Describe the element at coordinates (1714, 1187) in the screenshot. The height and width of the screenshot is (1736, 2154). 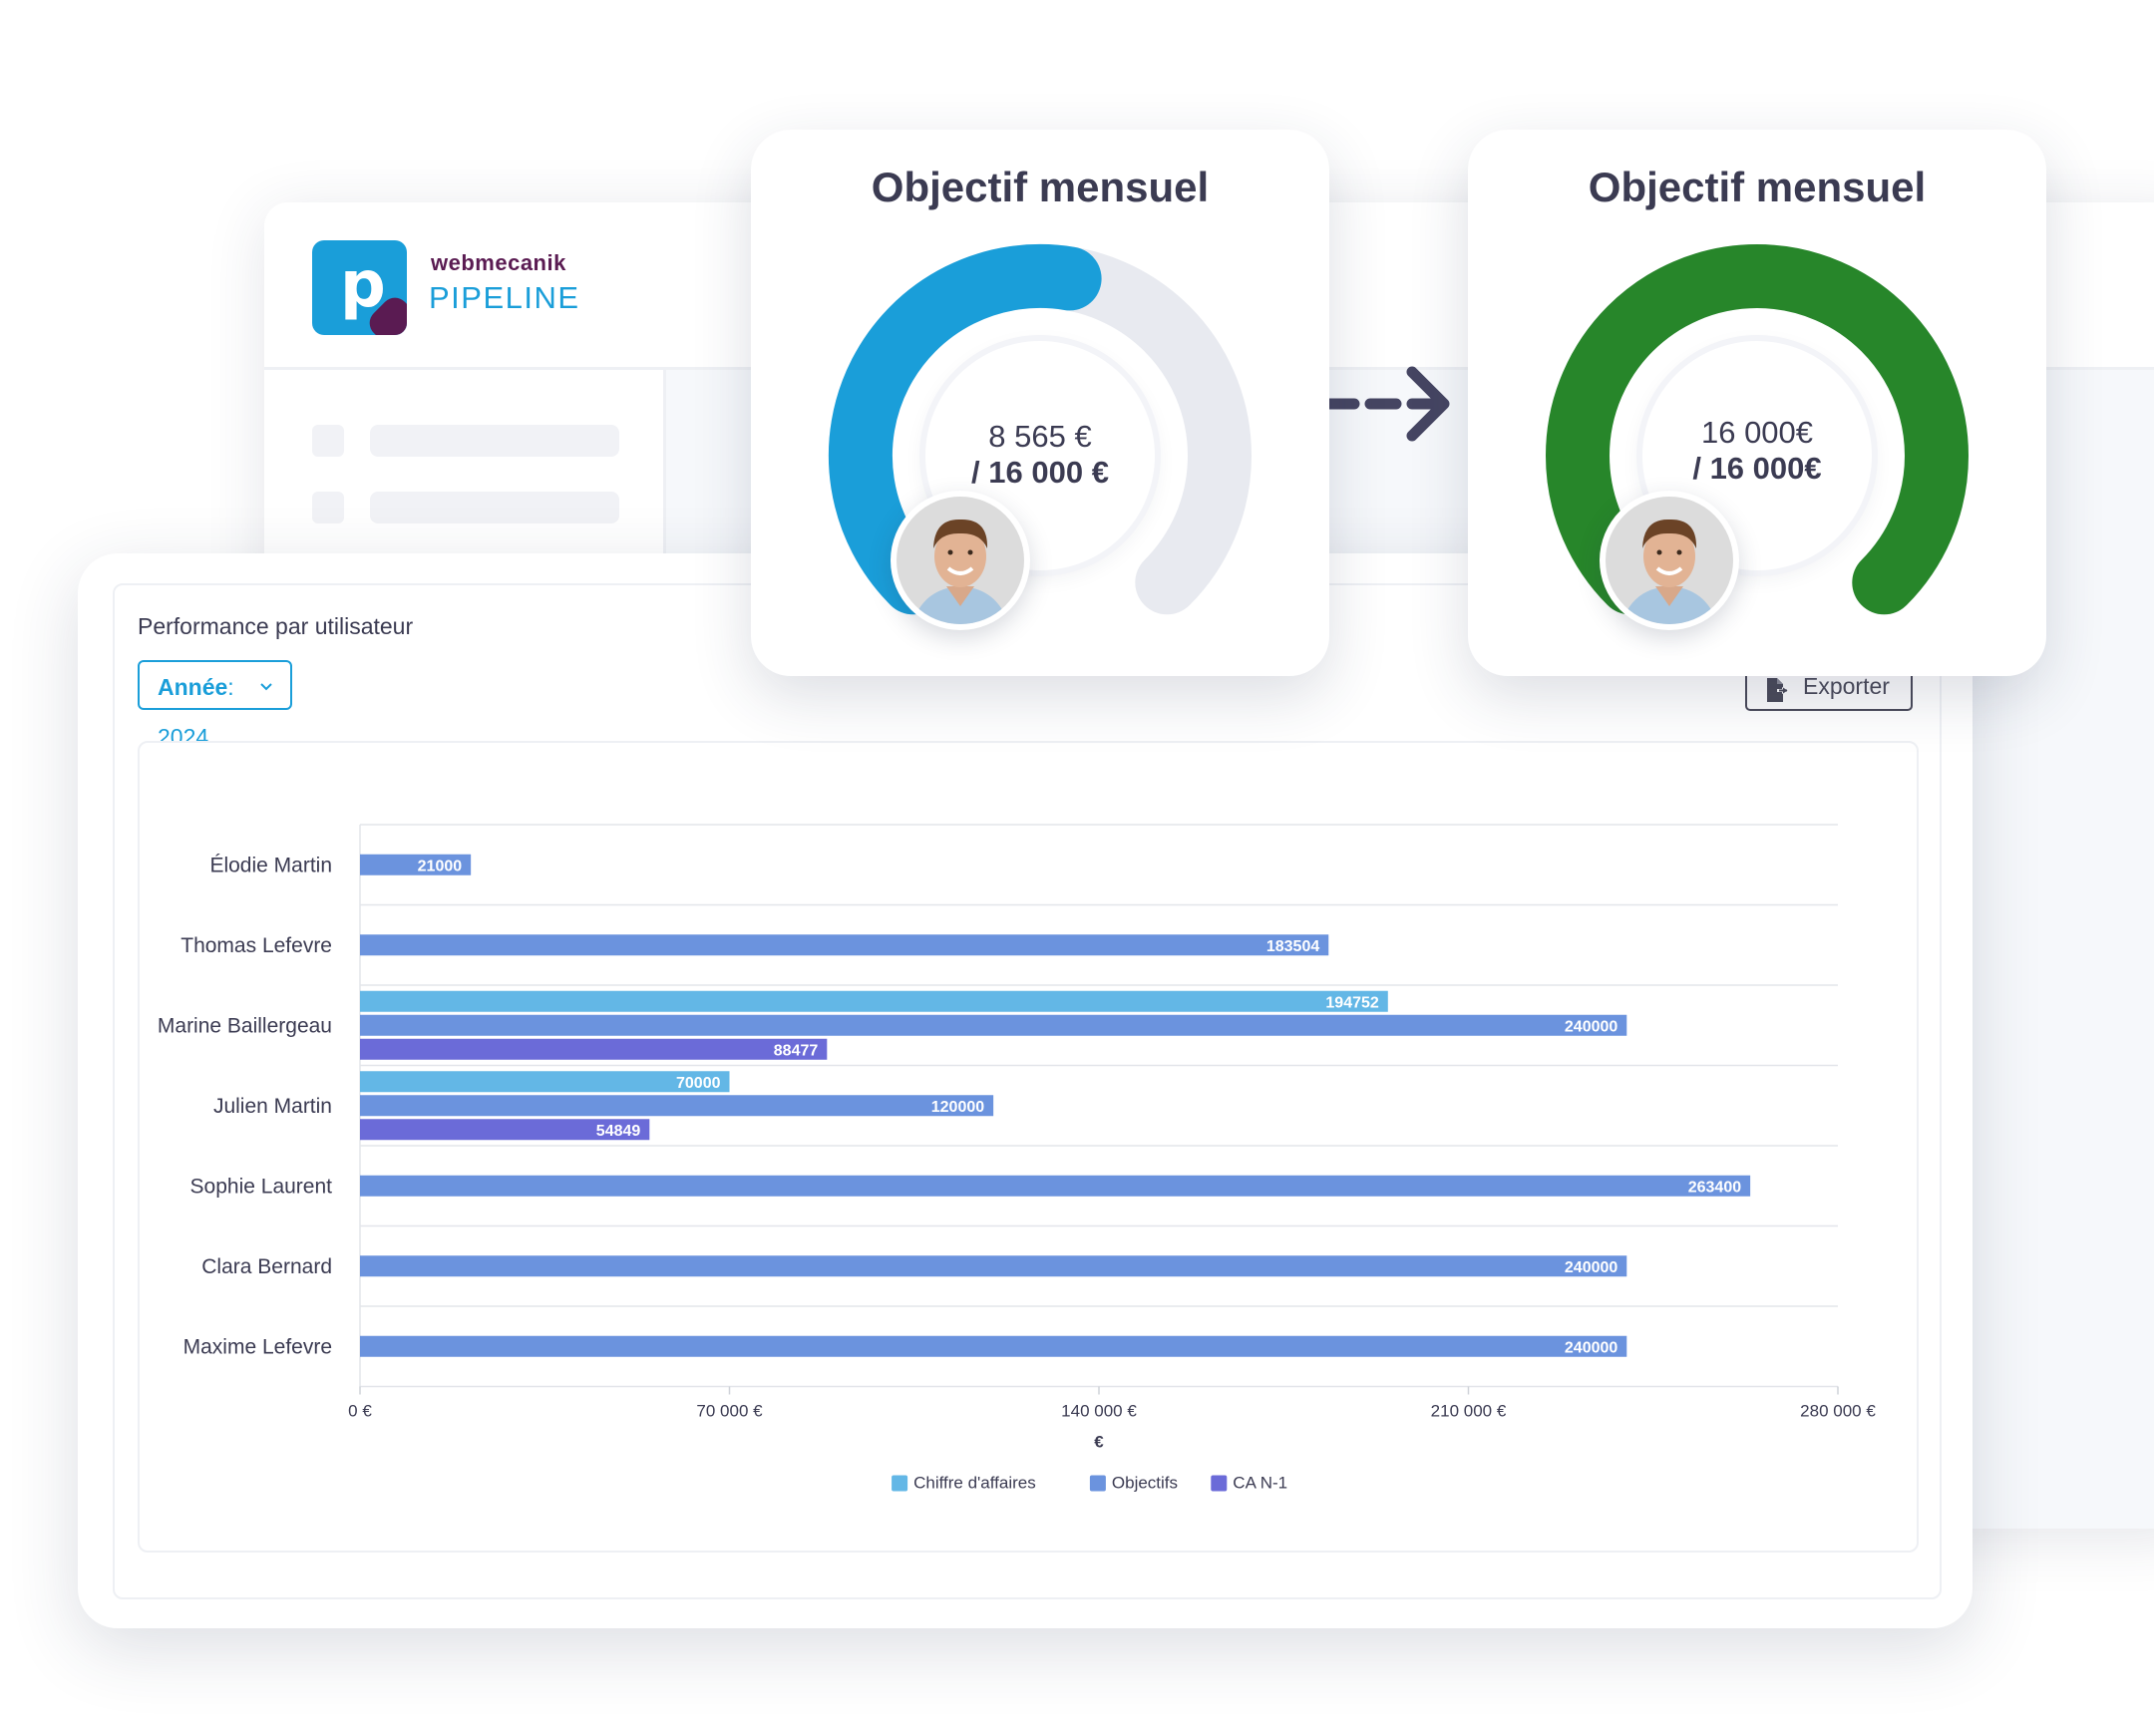
I see `bar-value-label: 263400` at that location.